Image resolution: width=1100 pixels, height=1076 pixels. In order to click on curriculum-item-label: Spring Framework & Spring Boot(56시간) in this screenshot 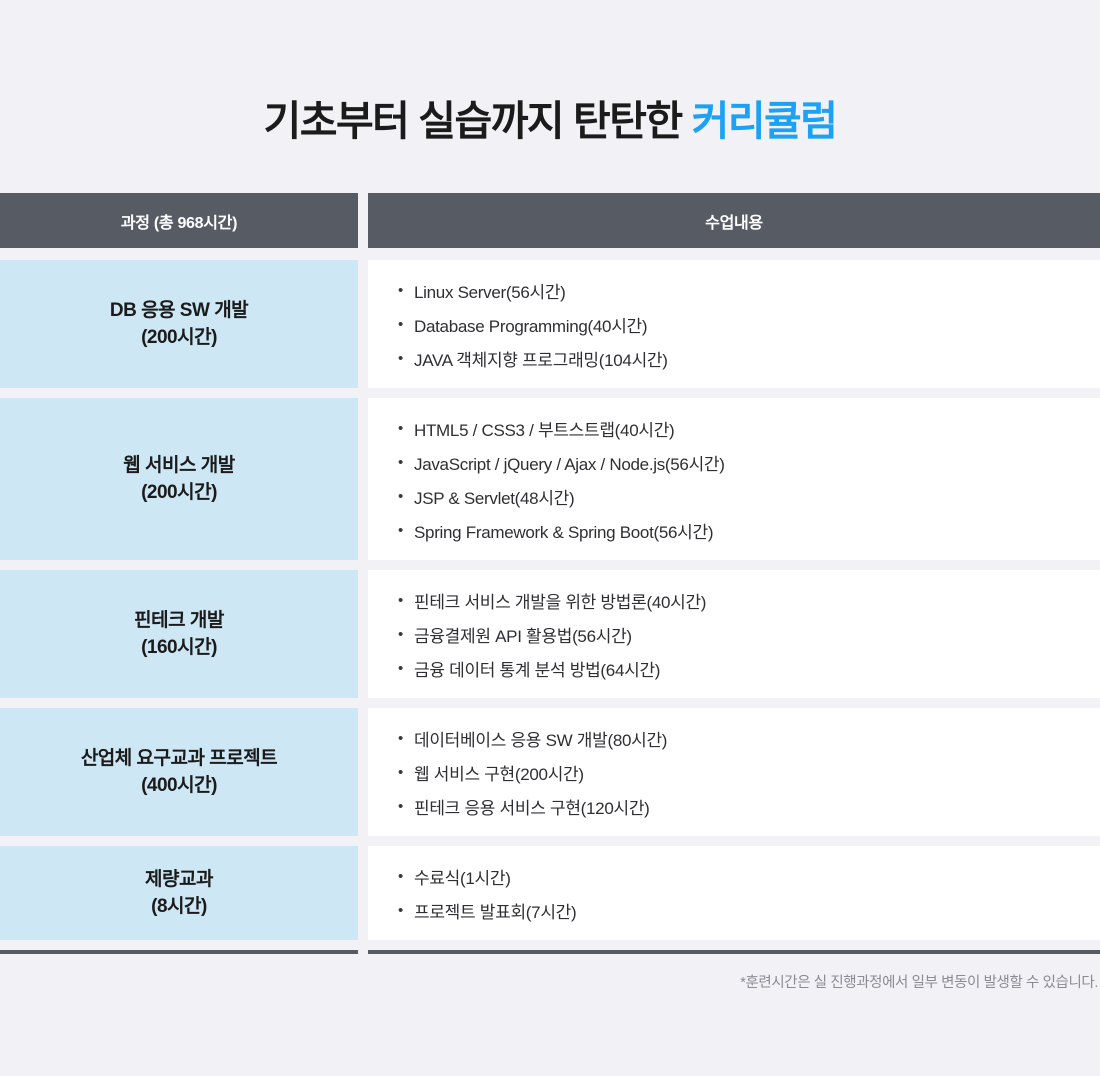, I will do `click(564, 532)`.